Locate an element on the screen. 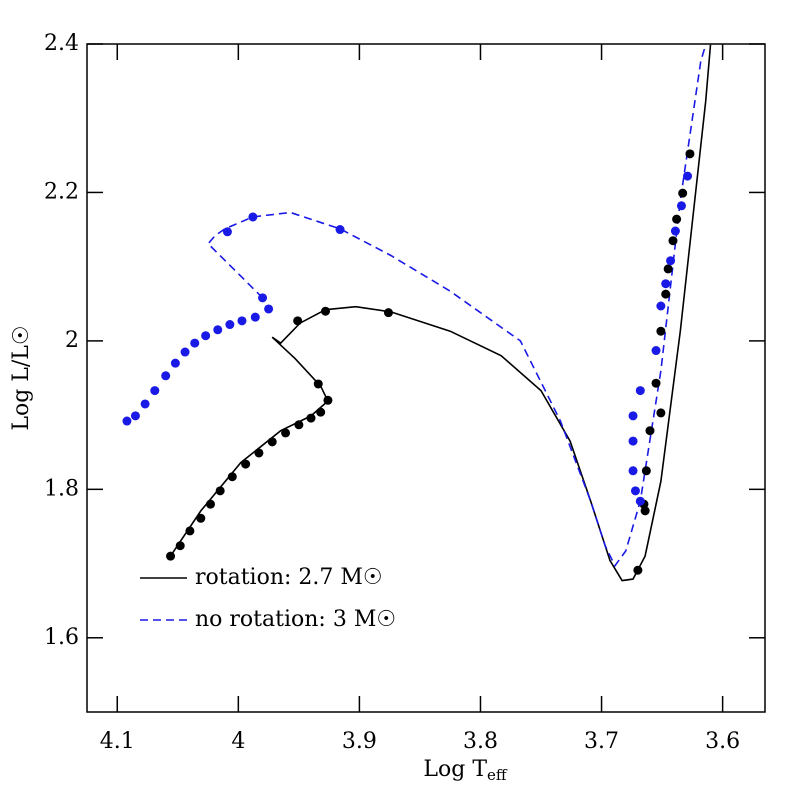  y-axis-label: Log L/L☉ is located at coordinates (21, 377).